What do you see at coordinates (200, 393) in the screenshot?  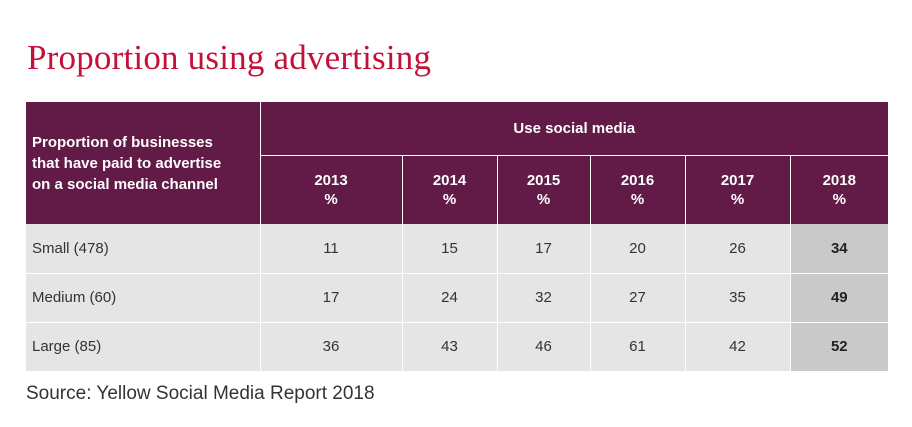 I see `source-note: Source: Yellow Social Media Report 2018` at bounding box center [200, 393].